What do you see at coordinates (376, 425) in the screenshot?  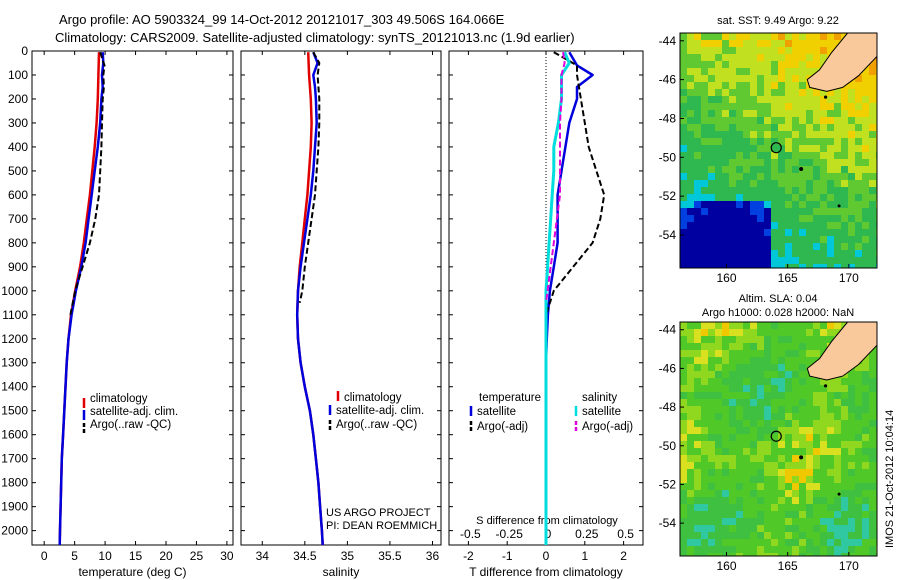 I see `legend-argo: Argo(..raw -QC)` at bounding box center [376, 425].